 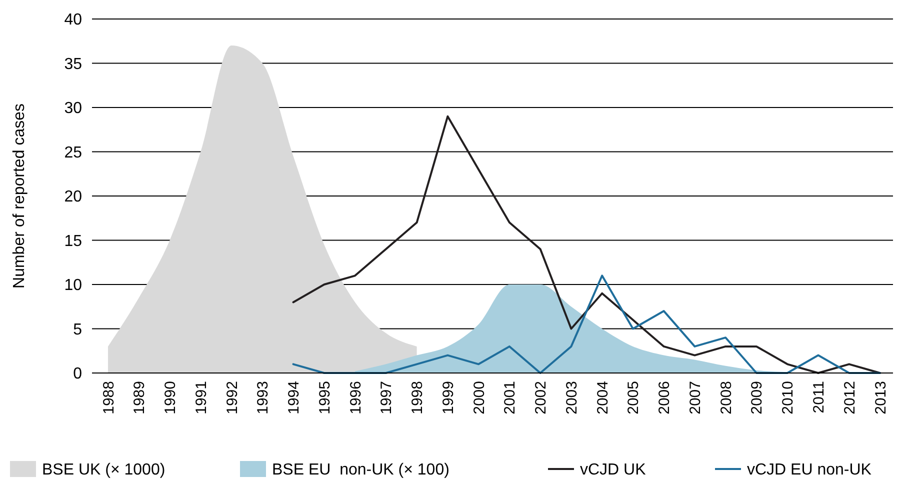 I want to click on y-tick-label: 10, so click(x=73, y=285).